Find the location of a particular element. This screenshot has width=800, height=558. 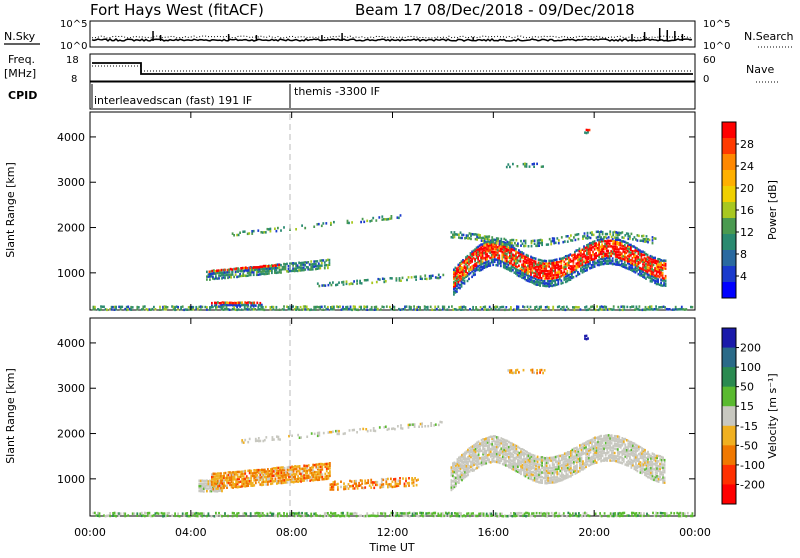

noise-search-trace is located at coordinates (392, 37).